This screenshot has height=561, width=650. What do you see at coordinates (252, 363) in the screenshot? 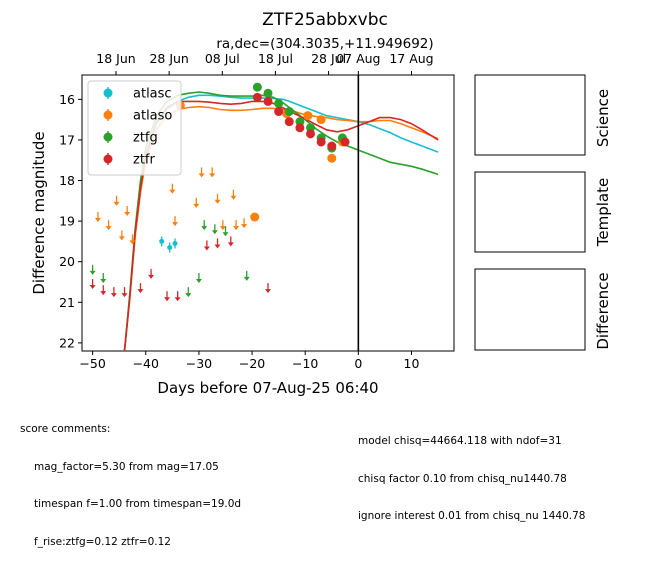
I see `x-tick-label: −20` at bounding box center [252, 363].